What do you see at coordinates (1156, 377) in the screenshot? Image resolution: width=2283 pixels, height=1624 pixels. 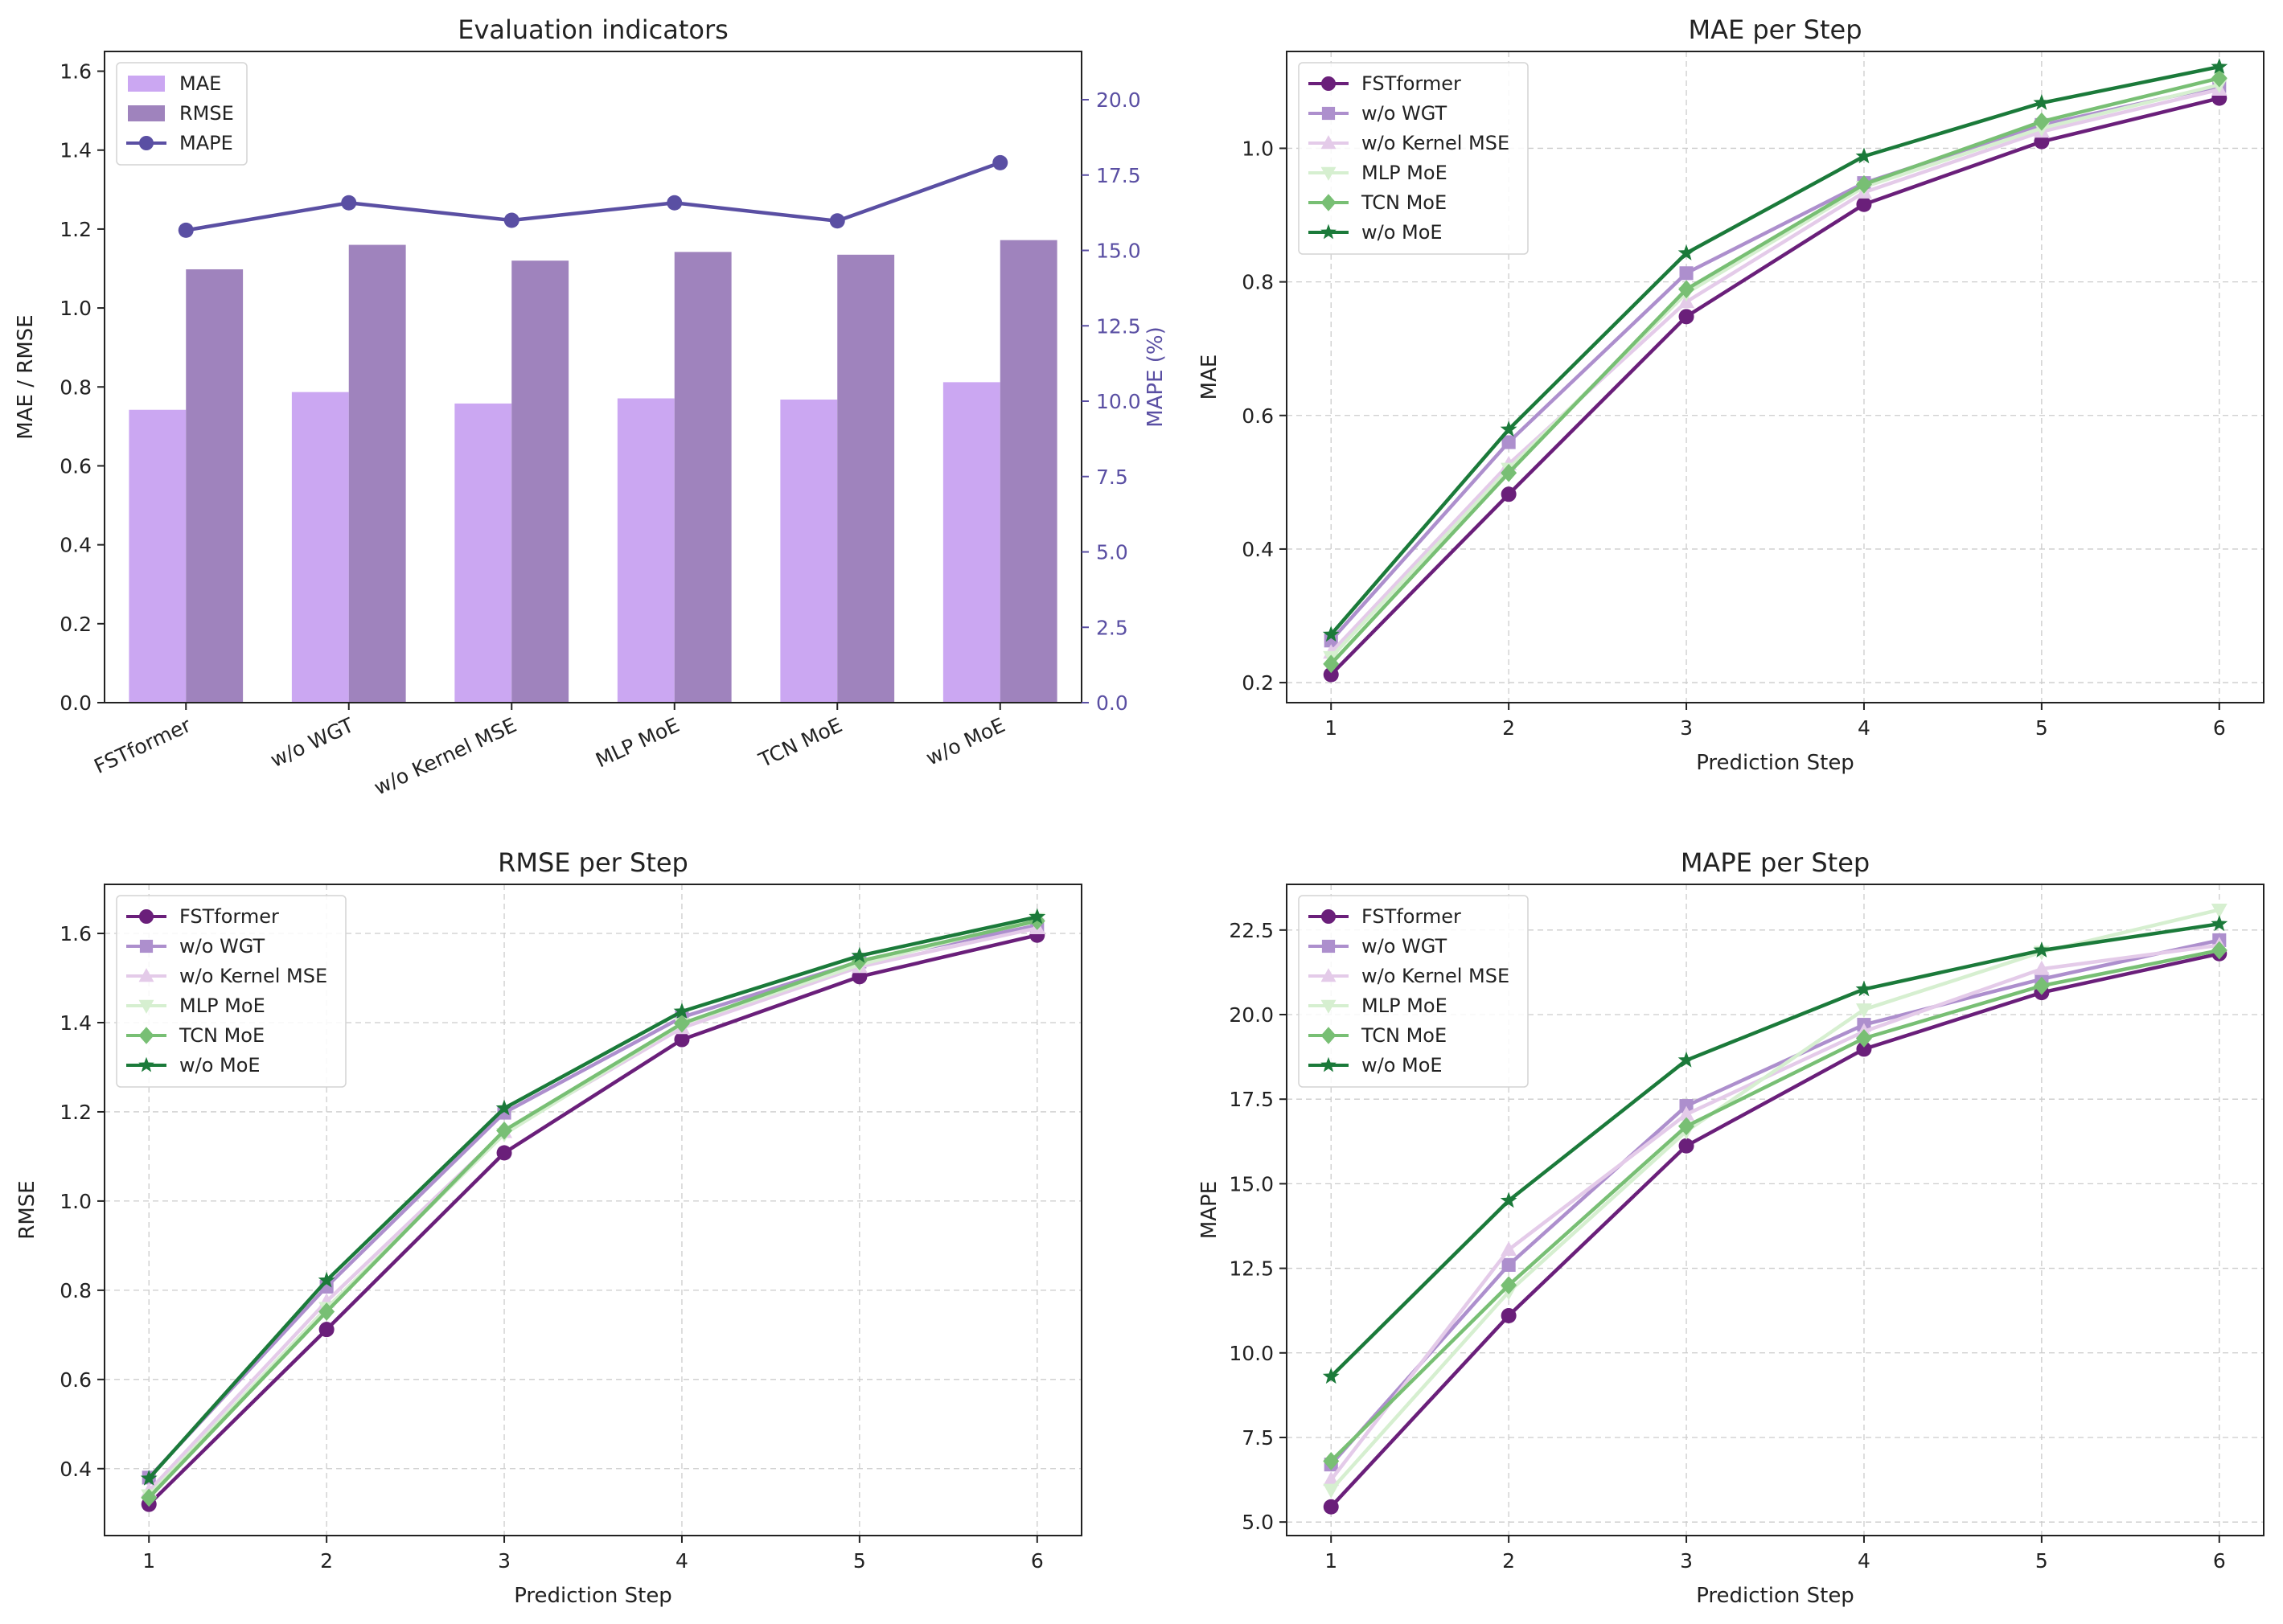 I see `y2-axis-label: MAPE (%)` at bounding box center [1156, 377].